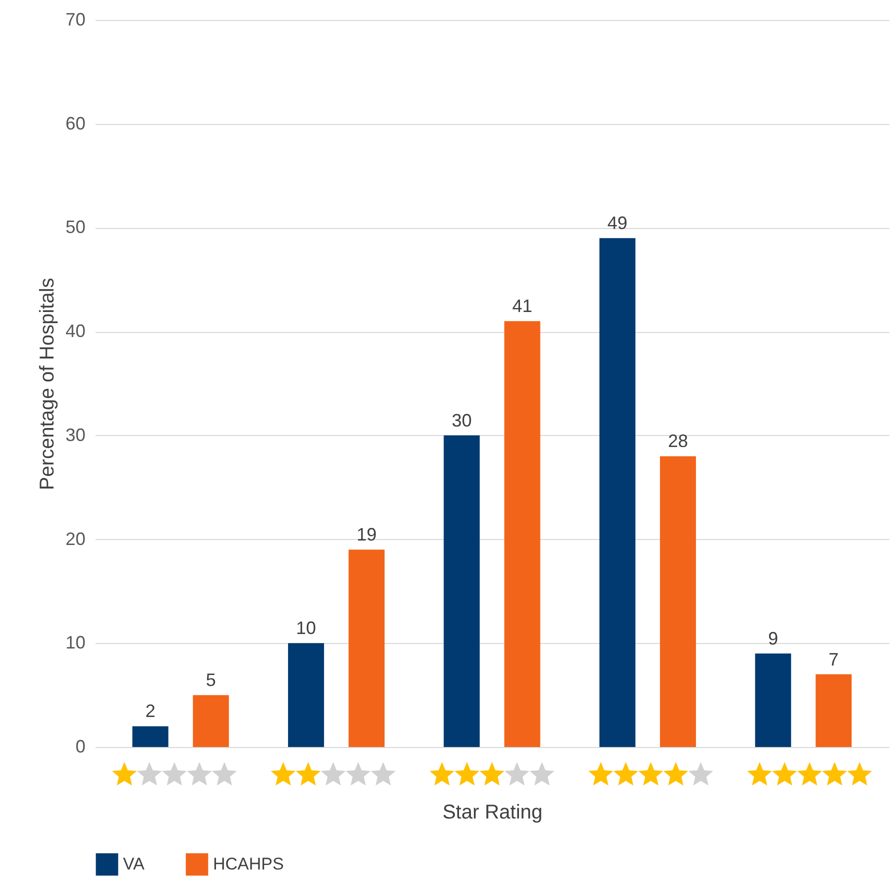 The image size is (894, 889). What do you see at coordinates (678, 441) in the screenshot?
I see `data-label: 28` at bounding box center [678, 441].